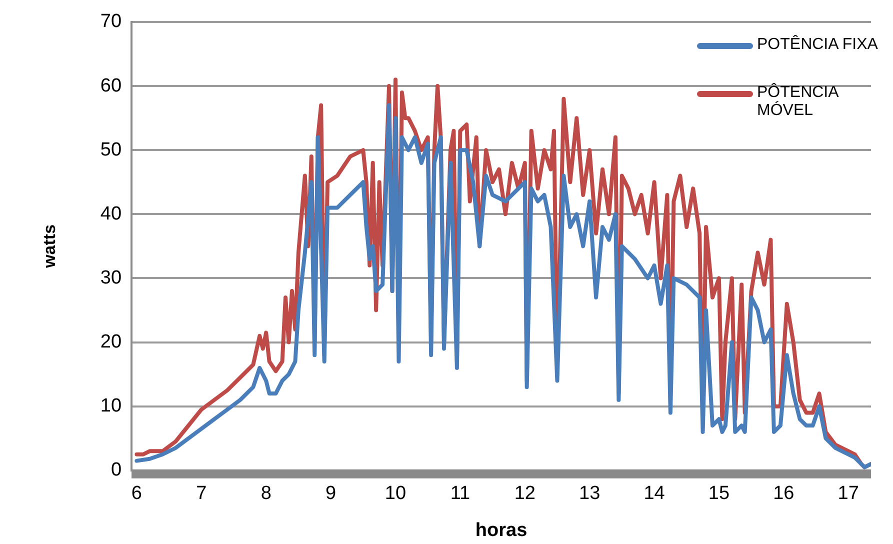 This screenshot has width=893, height=544. What do you see at coordinates (525, 493) in the screenshot?
I see `x-tick-label: 12` at bounding box center [525, 493].